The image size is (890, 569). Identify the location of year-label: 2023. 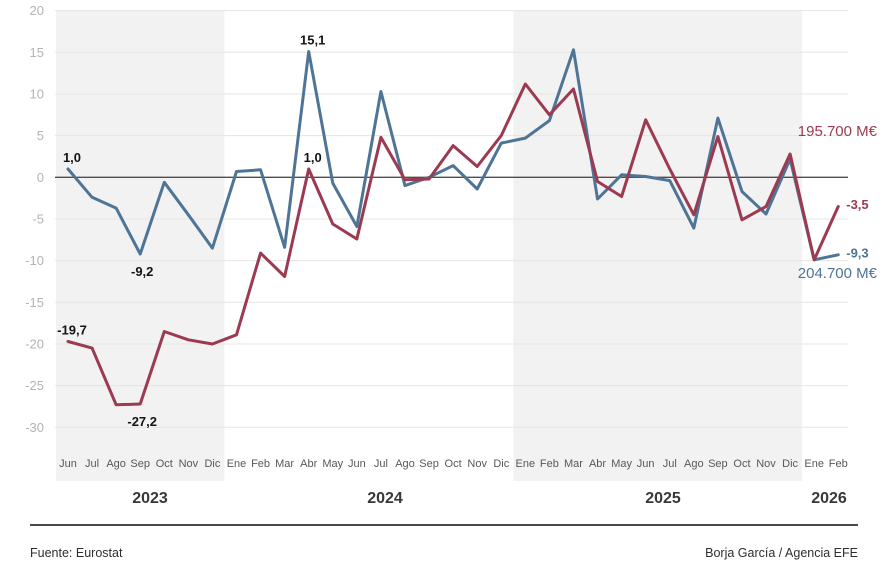
(150, 498).